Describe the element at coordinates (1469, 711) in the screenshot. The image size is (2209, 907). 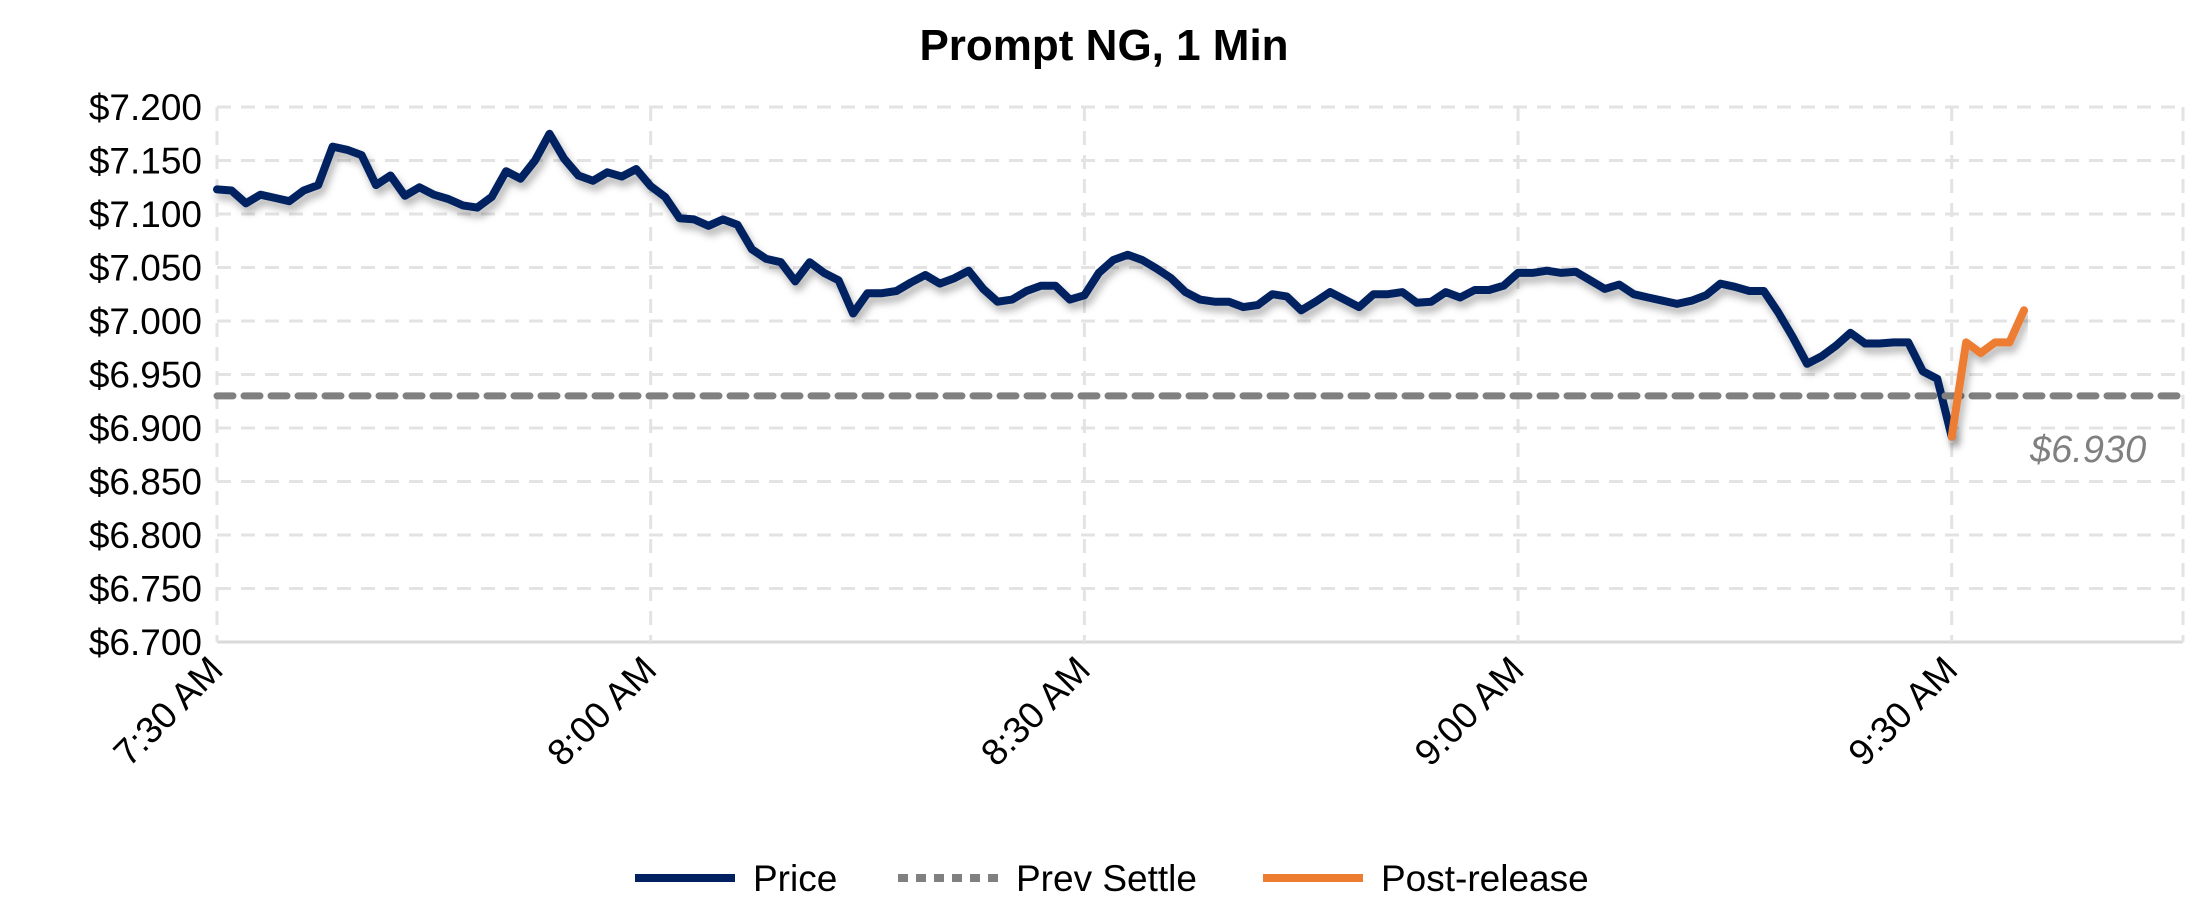
I see `x-tick-label: 9:00 AM` at that location.